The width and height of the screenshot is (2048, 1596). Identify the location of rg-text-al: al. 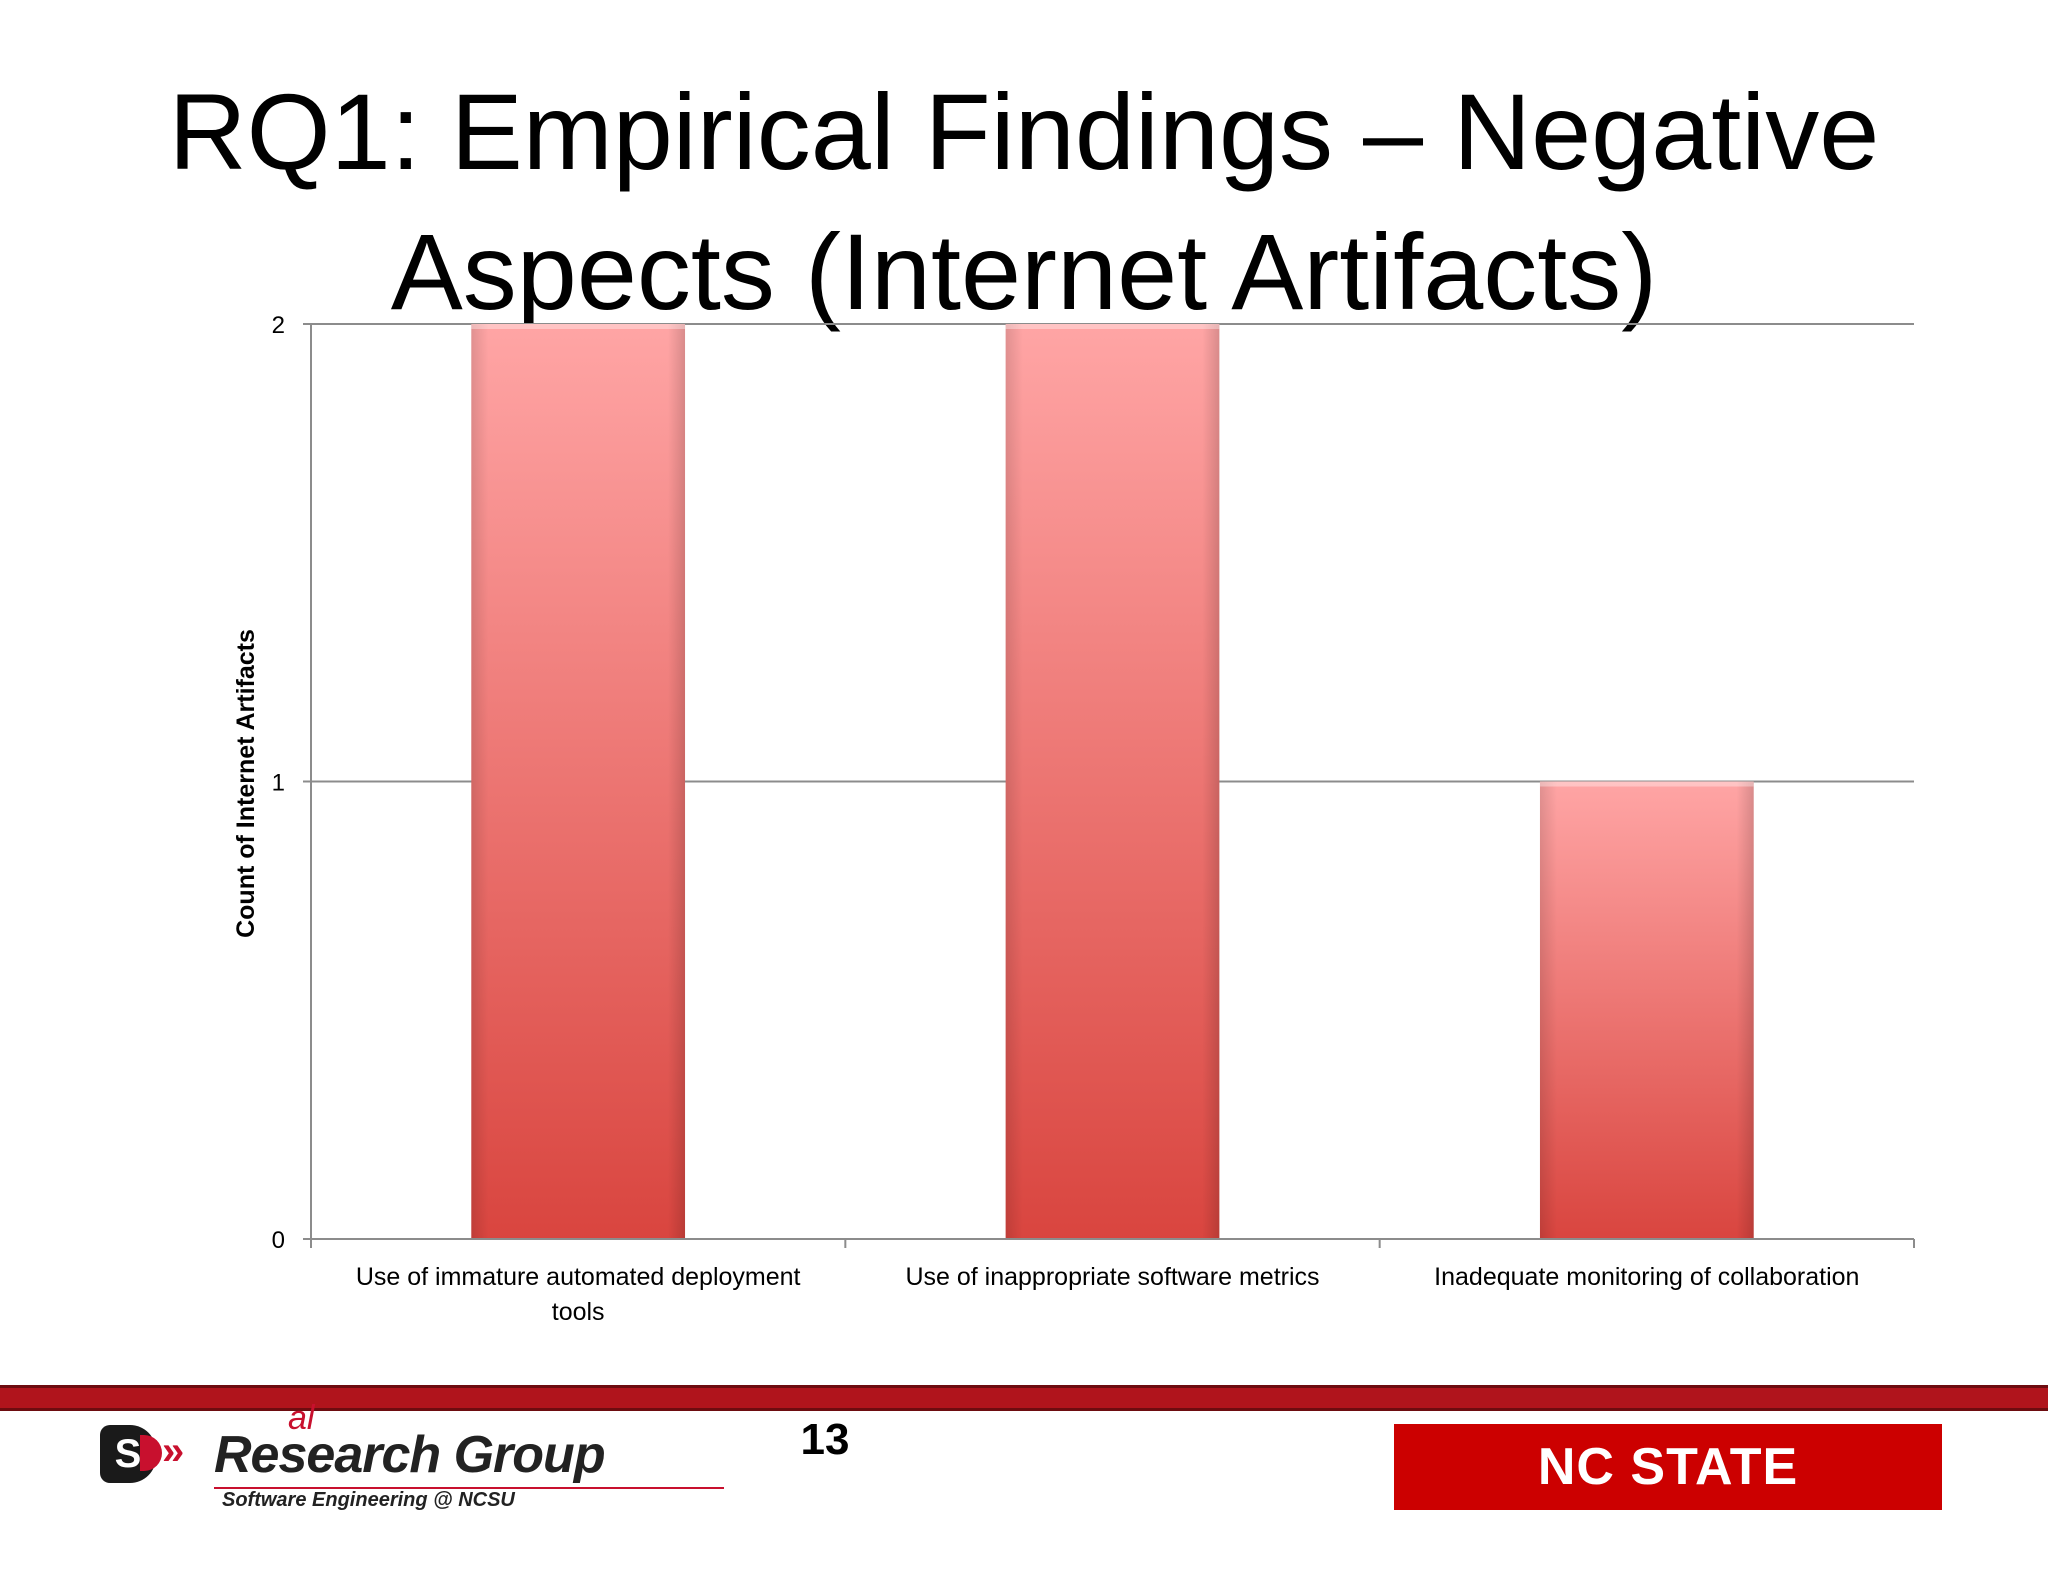
(301, 1418).